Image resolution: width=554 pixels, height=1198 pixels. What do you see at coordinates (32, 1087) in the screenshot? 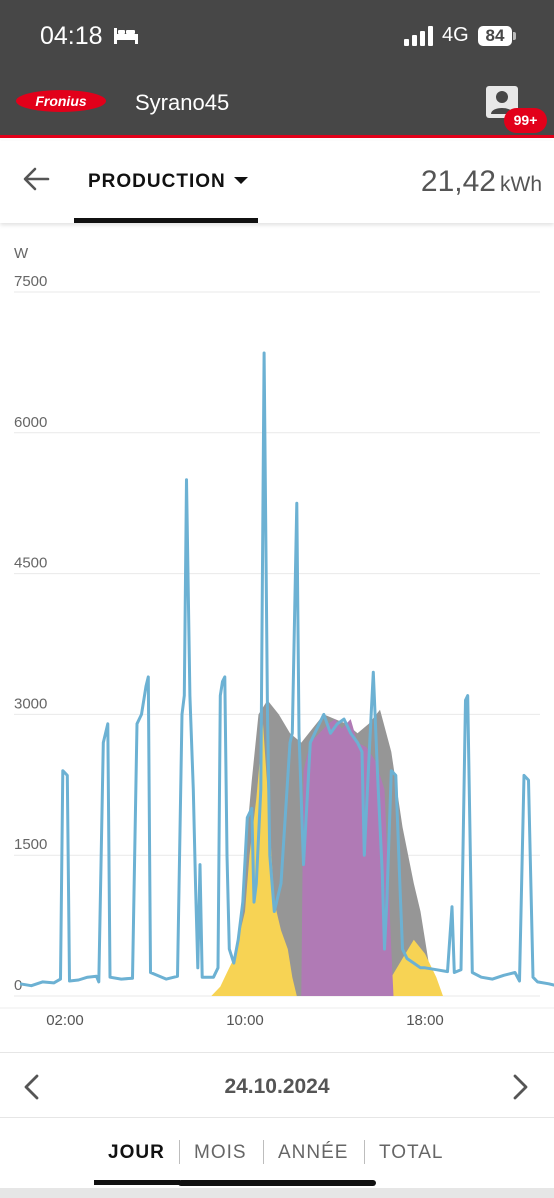
I see `chevron-left-icon` at bounding box center [32, 1087].